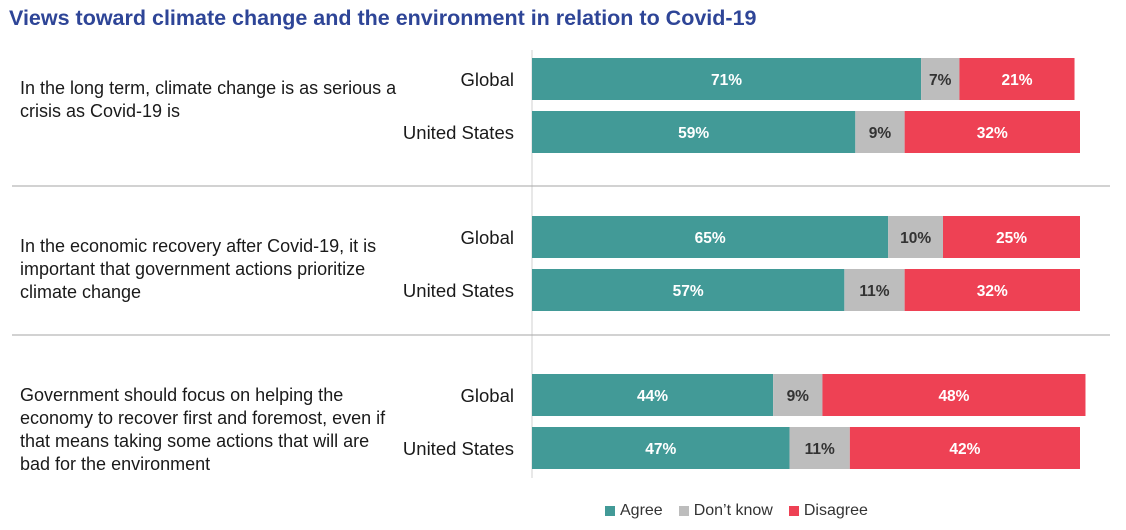  I want to click on data-label-dont-know: 10%, so click(915, 238).